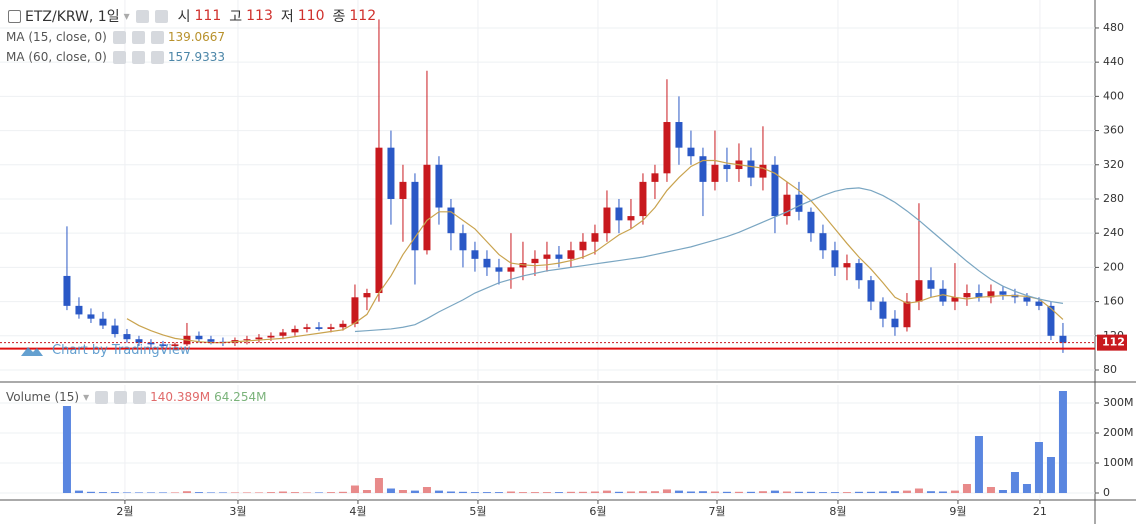  I want to click on last-price-box, so click(1112, 342).